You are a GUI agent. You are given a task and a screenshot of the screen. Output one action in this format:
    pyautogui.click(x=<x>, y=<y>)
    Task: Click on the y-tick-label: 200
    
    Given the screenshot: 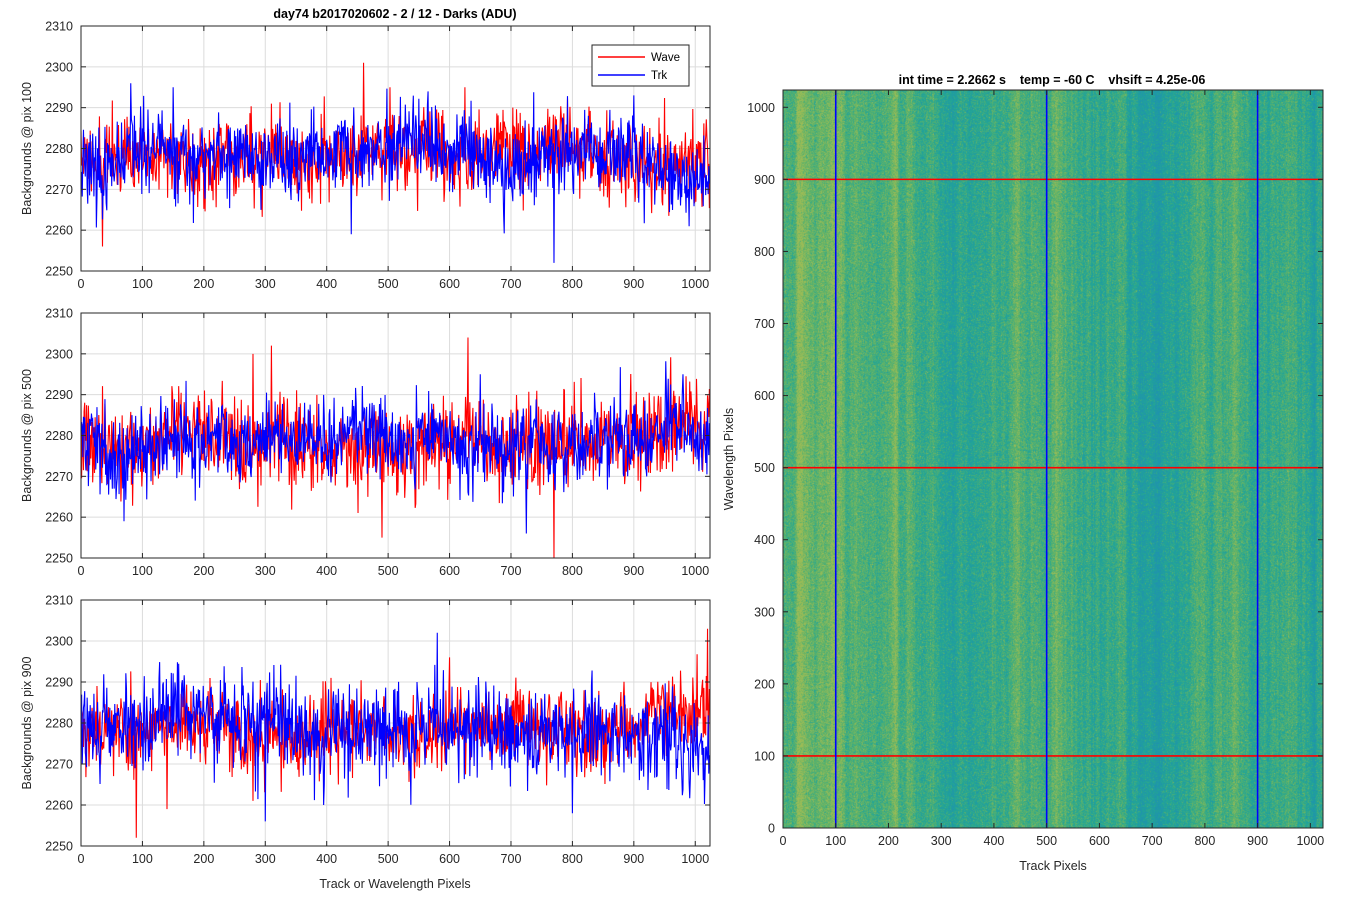 What is the action you would take?
    pyautogui.click(x=764, y=684)
    